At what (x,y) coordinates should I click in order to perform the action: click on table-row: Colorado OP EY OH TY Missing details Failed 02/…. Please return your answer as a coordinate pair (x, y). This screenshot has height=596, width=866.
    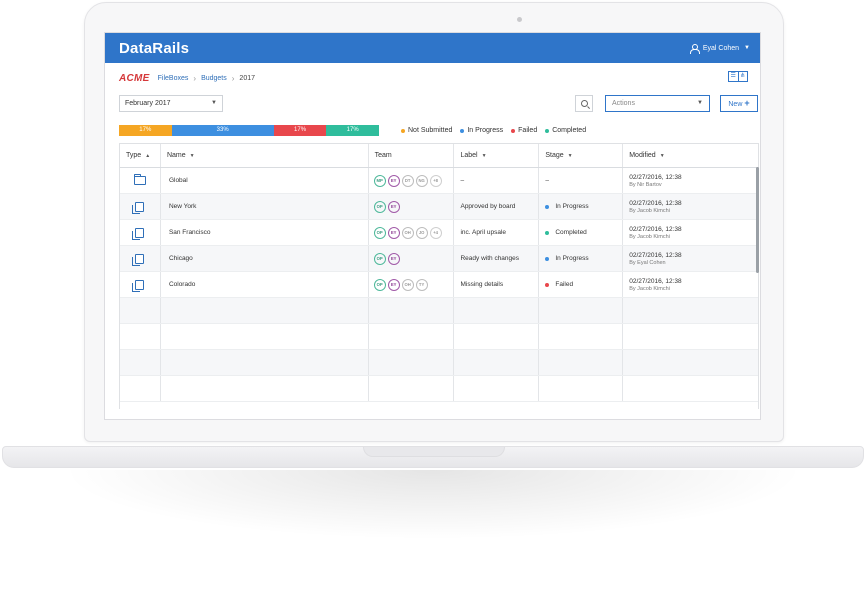
    Looking at the image, I should click on (439, 285).